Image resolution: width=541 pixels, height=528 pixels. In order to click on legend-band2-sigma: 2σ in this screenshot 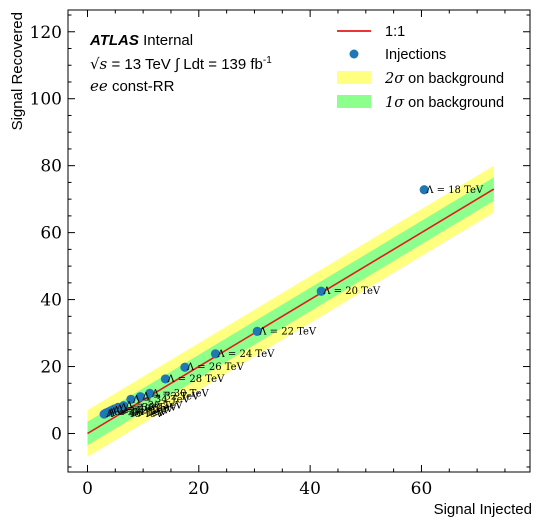, I will do `click(394, 79)`.